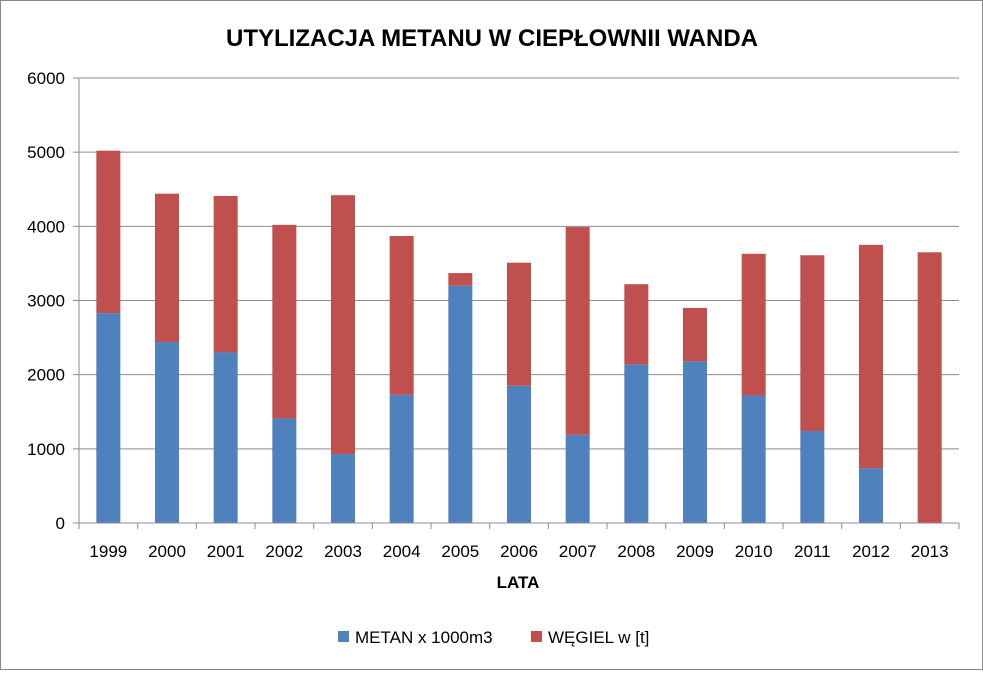  What do you see at coordinates (108, 418) in the screenshot?
I see `bar-metan-1999` at bounding box center [108, 418].